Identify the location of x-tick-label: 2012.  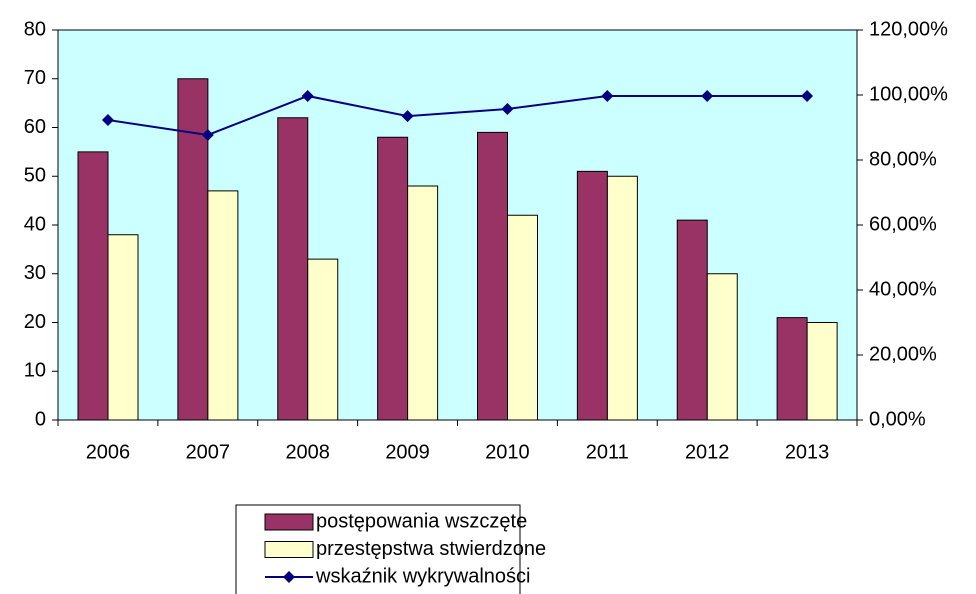
(707, 452).